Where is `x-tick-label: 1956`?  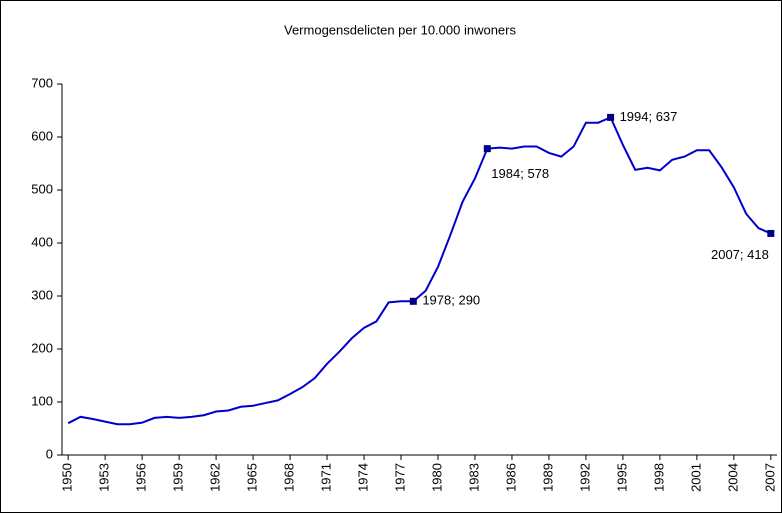
x-tick-label: 1956 is located at coordinates (141, 477).